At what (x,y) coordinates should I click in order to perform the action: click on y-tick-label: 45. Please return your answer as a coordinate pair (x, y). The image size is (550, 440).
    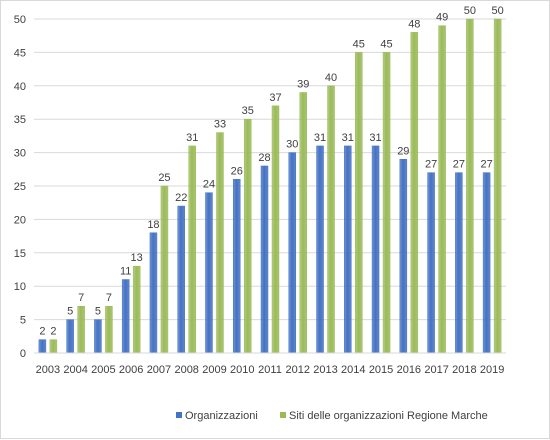
    Looking at the image, I should click on (20, 53).